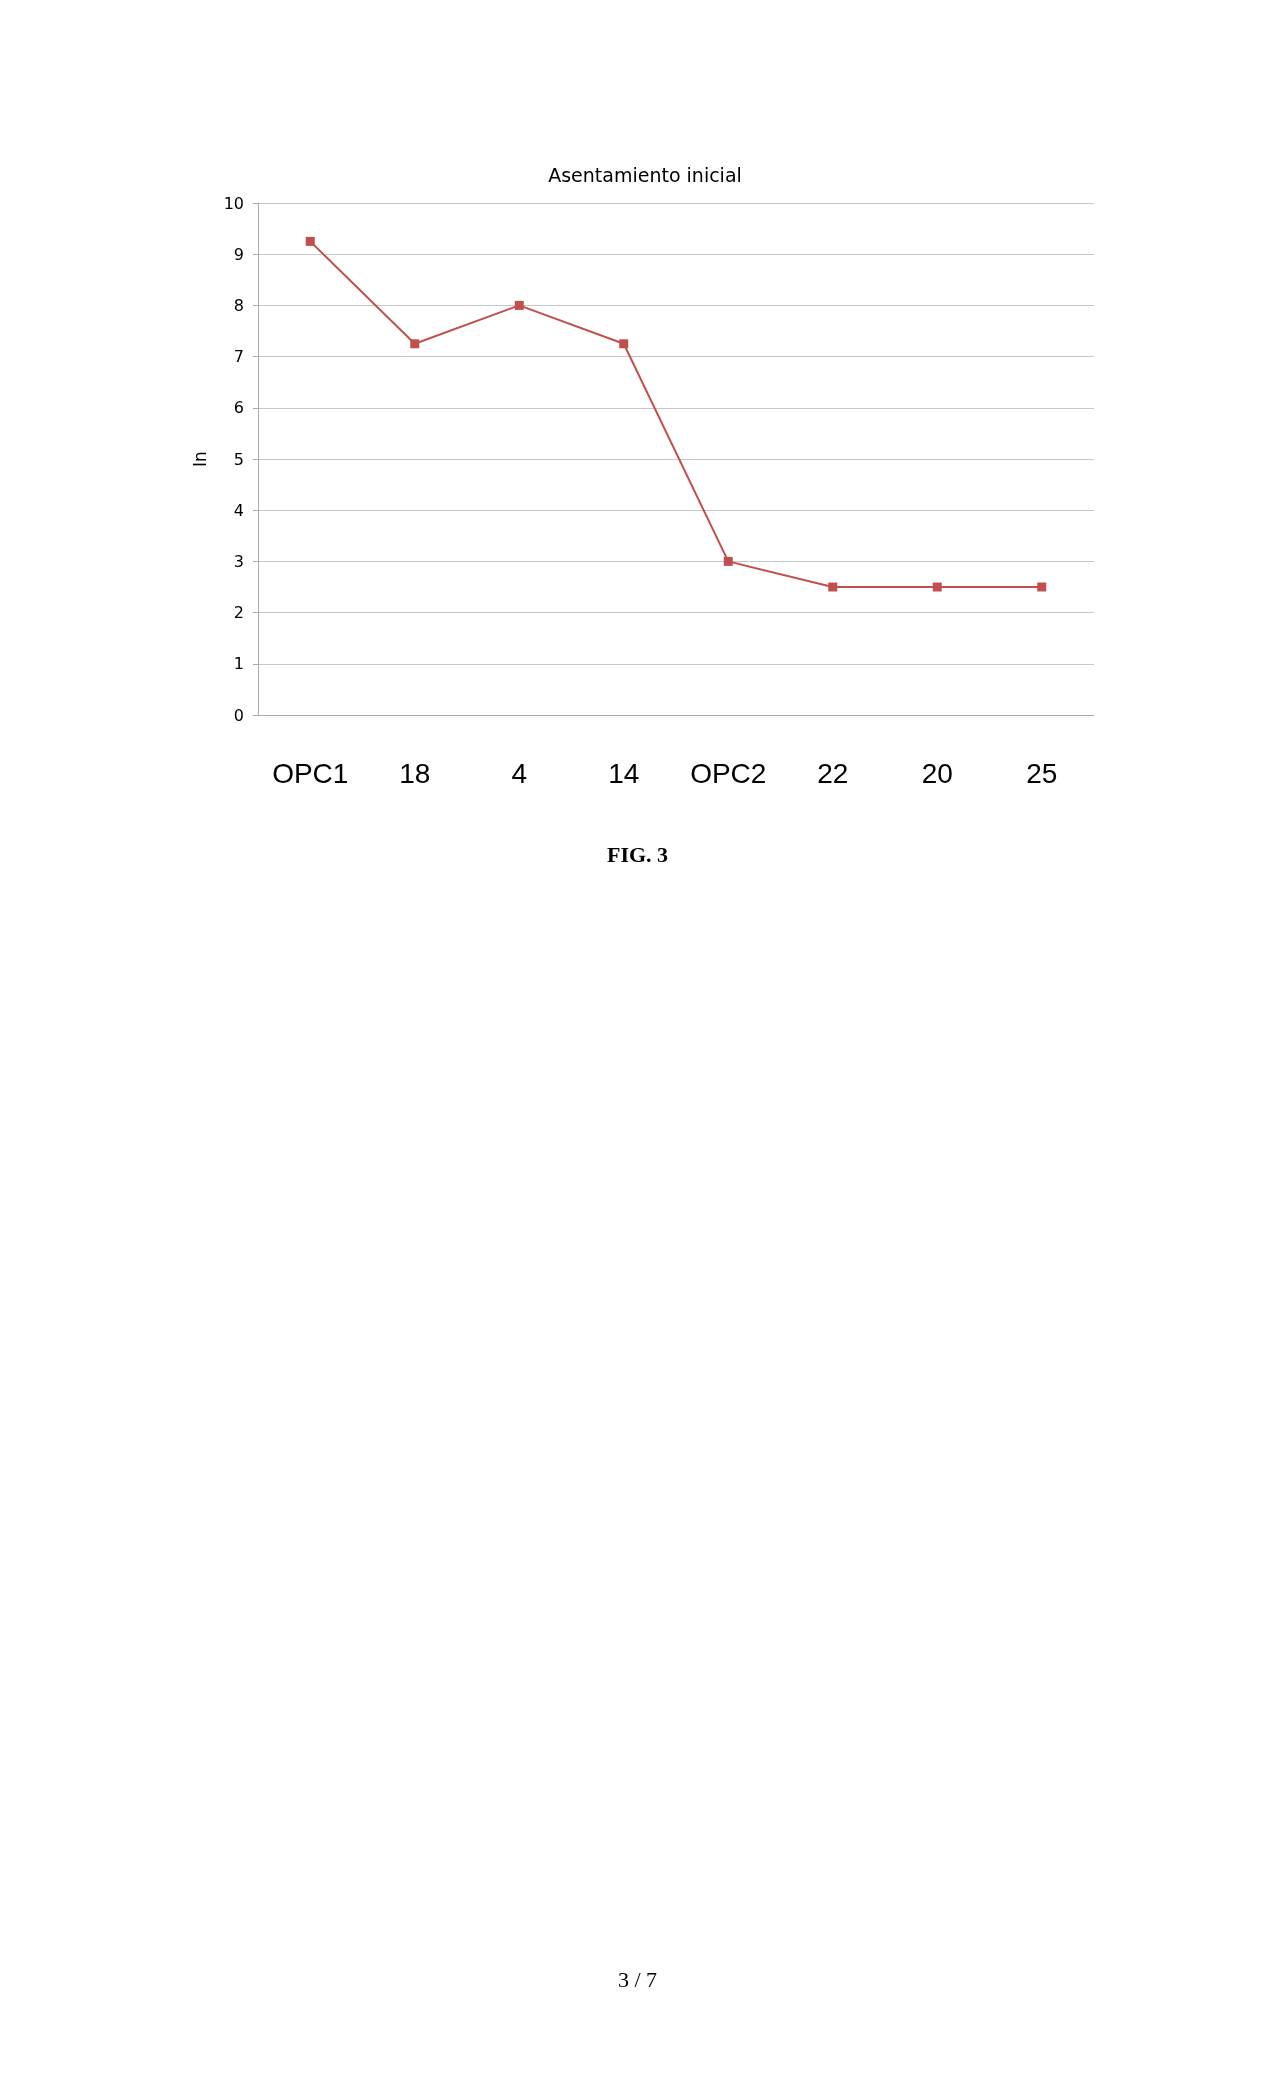 This screenshot has height=2100, width=1275. I want to click on caption: FIG. 3, so click(637, 854).